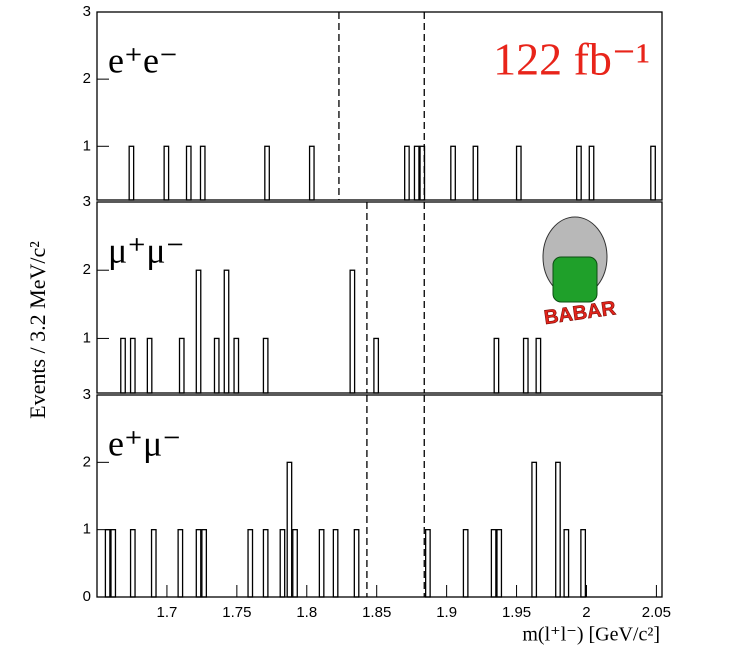  I want to click on logo: BABAR, so click(579, 271).